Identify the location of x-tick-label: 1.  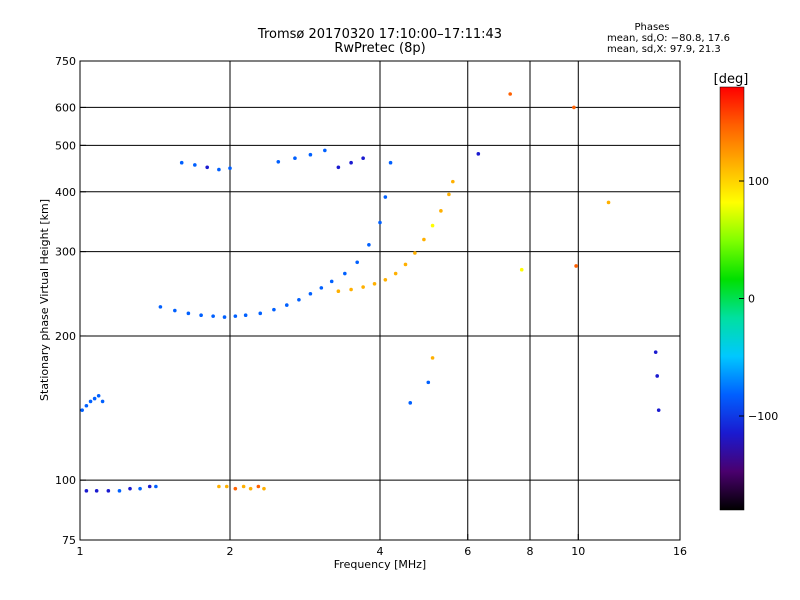
(80, 551).